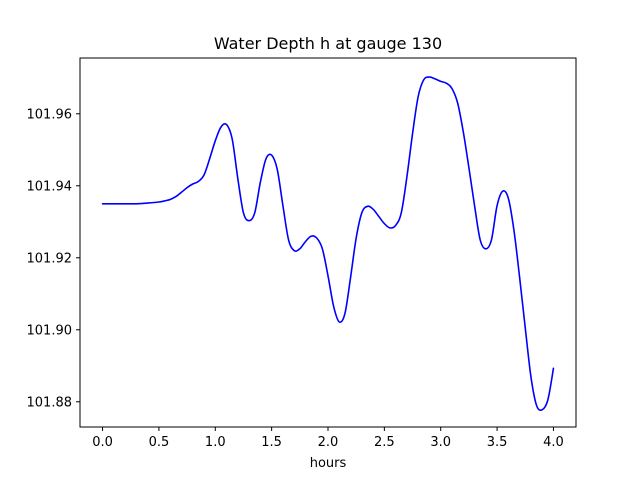  I want to click on x-tick-label: 2.5, so click(384, 442).